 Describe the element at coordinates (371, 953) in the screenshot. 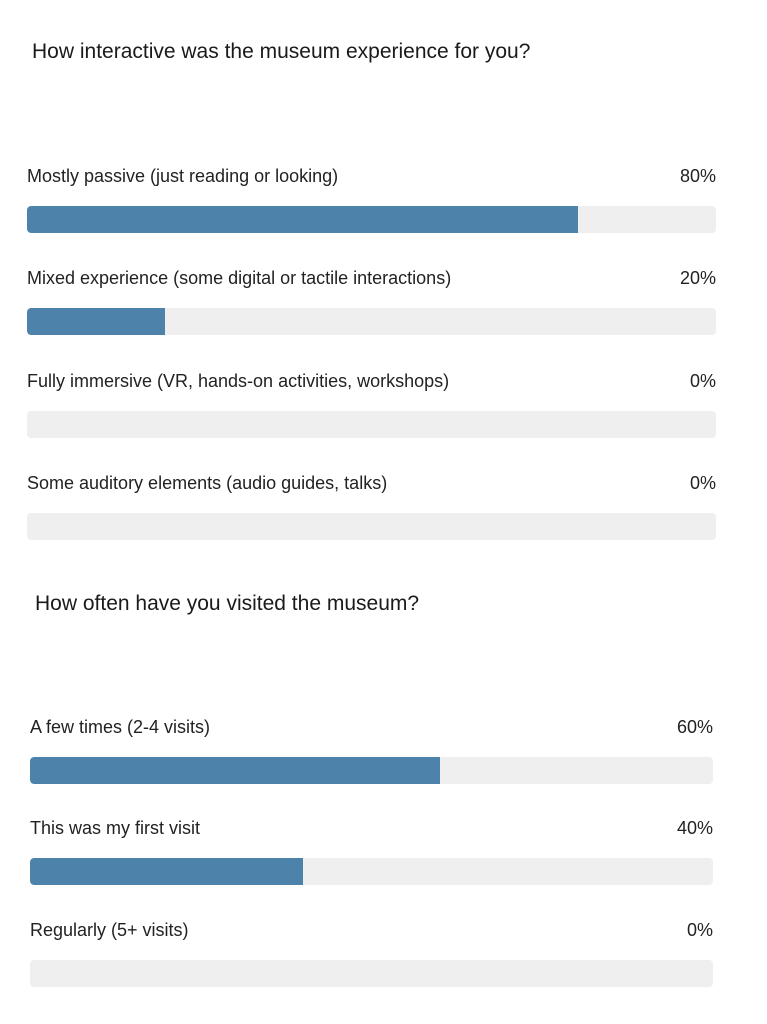

I see `poll-option: Regularly (5+ visits) 0%` at that location.